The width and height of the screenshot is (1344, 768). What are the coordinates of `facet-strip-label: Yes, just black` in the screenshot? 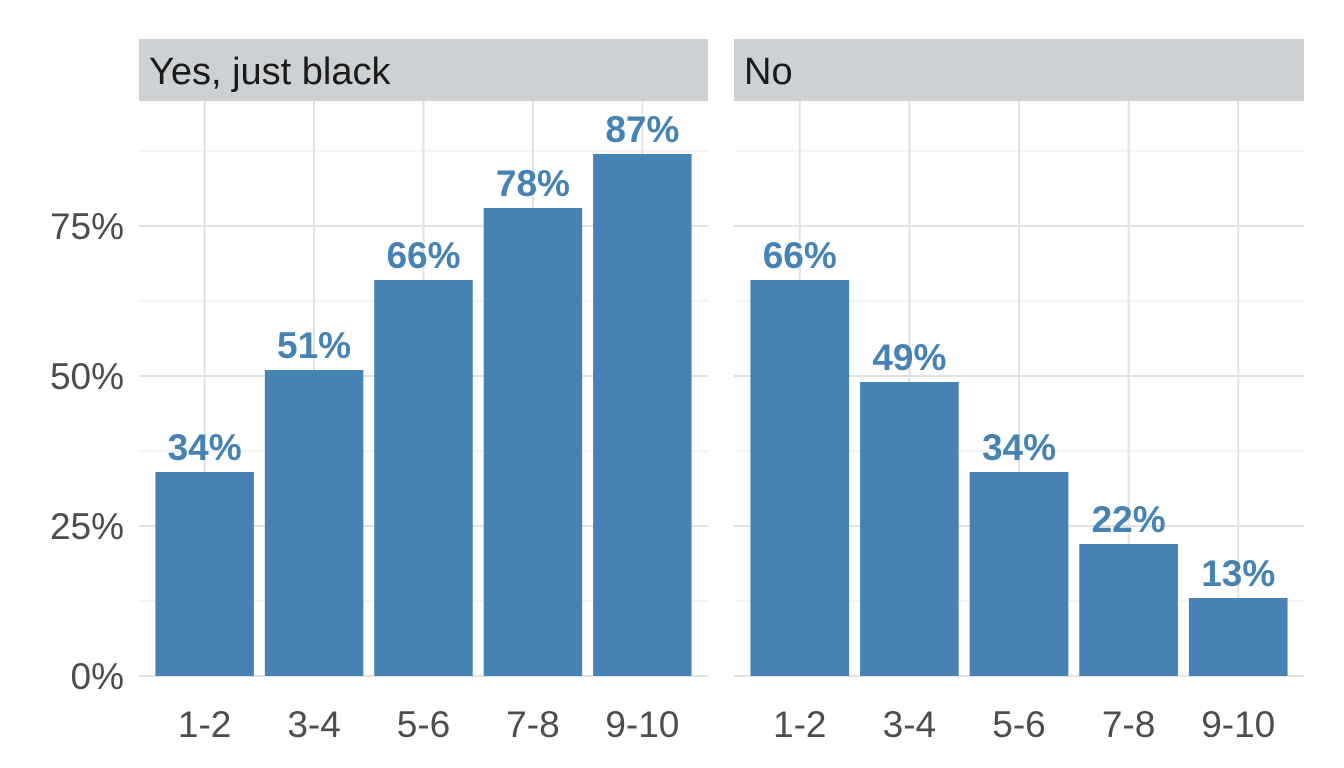 It's located at (270, 72).